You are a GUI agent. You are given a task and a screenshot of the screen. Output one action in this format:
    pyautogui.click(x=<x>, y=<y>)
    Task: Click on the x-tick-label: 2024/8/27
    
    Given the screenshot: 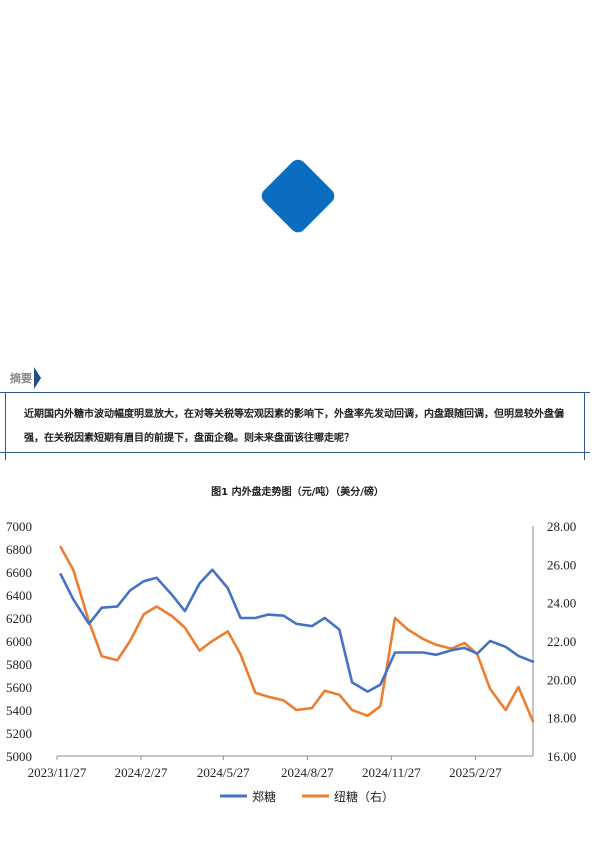 What is the action you would take?
    pyautogui.click(x=307, y=772)
    